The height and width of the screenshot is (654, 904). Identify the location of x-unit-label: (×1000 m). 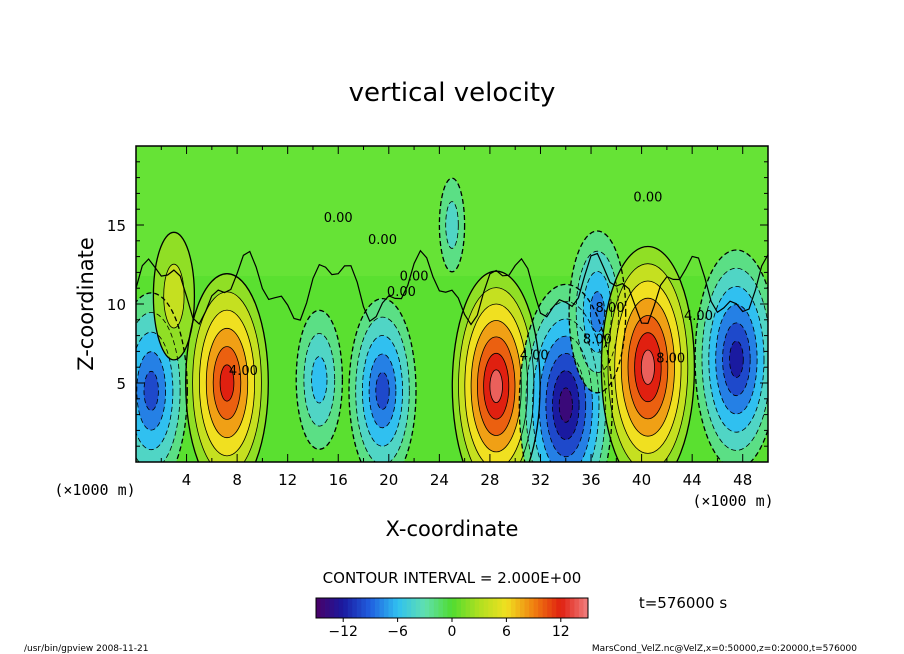
(732, 501).